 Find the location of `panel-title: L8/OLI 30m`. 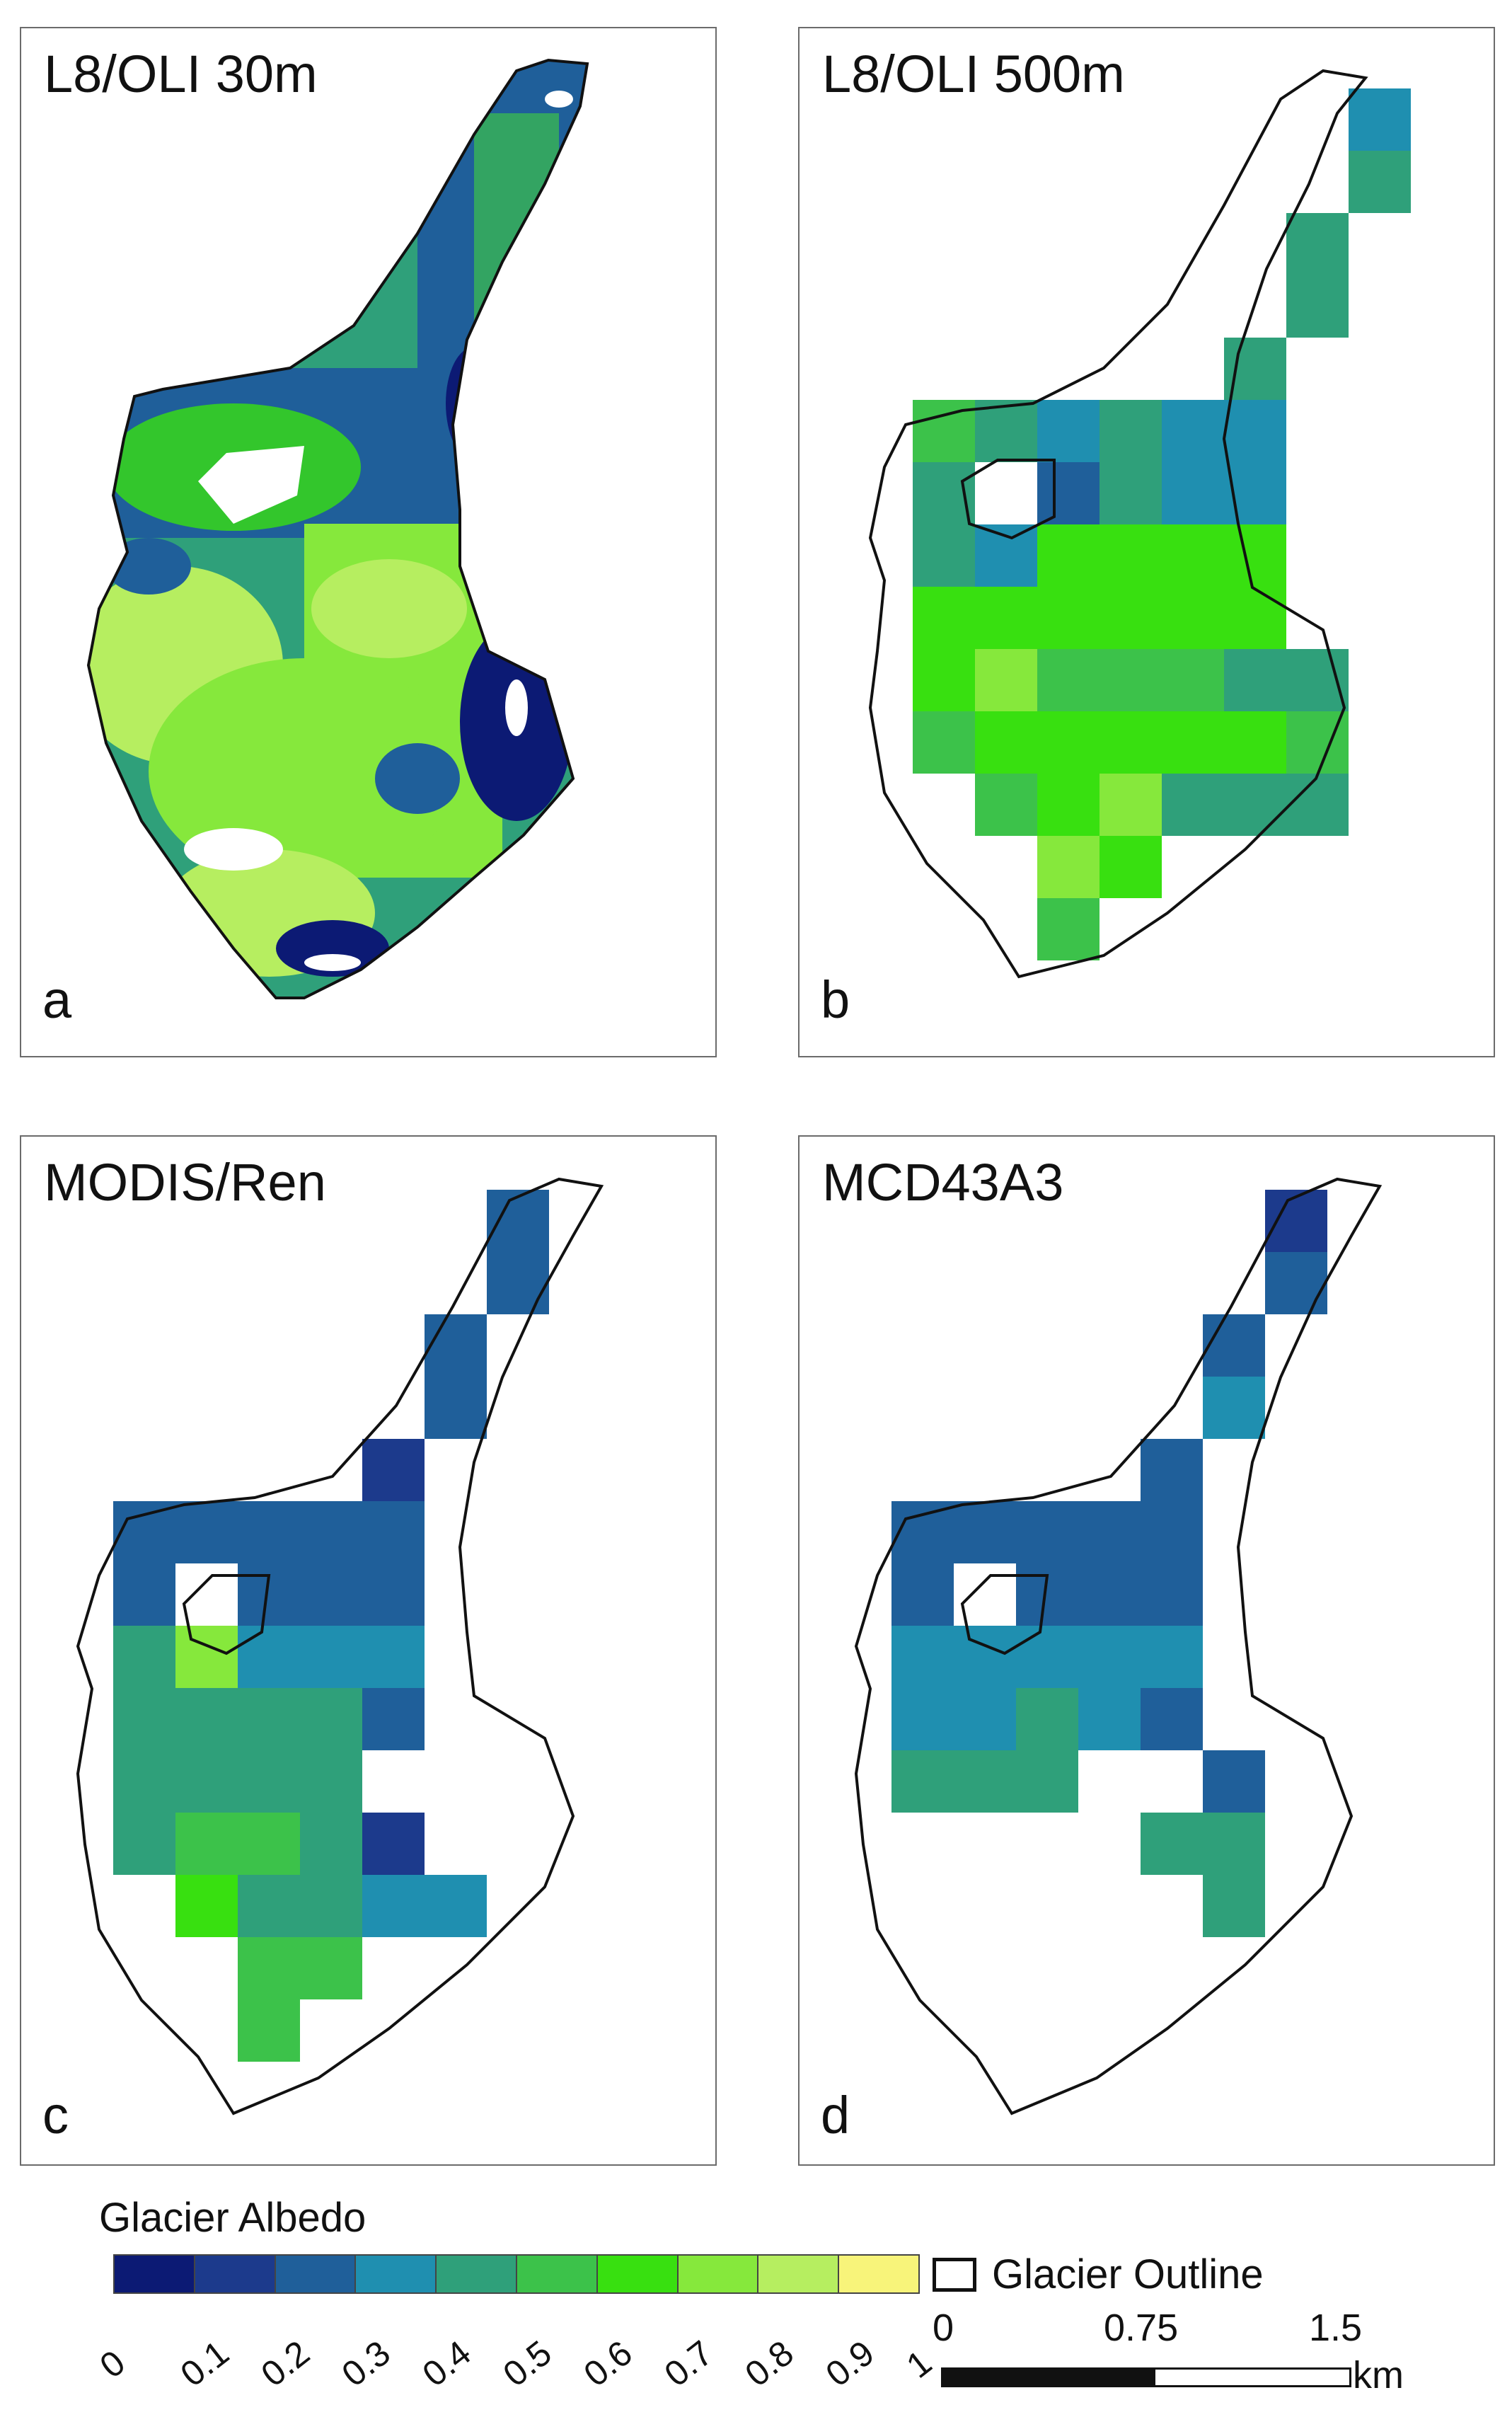

panel-title: L8/OLI 30m is located at coordinates (181, 74).